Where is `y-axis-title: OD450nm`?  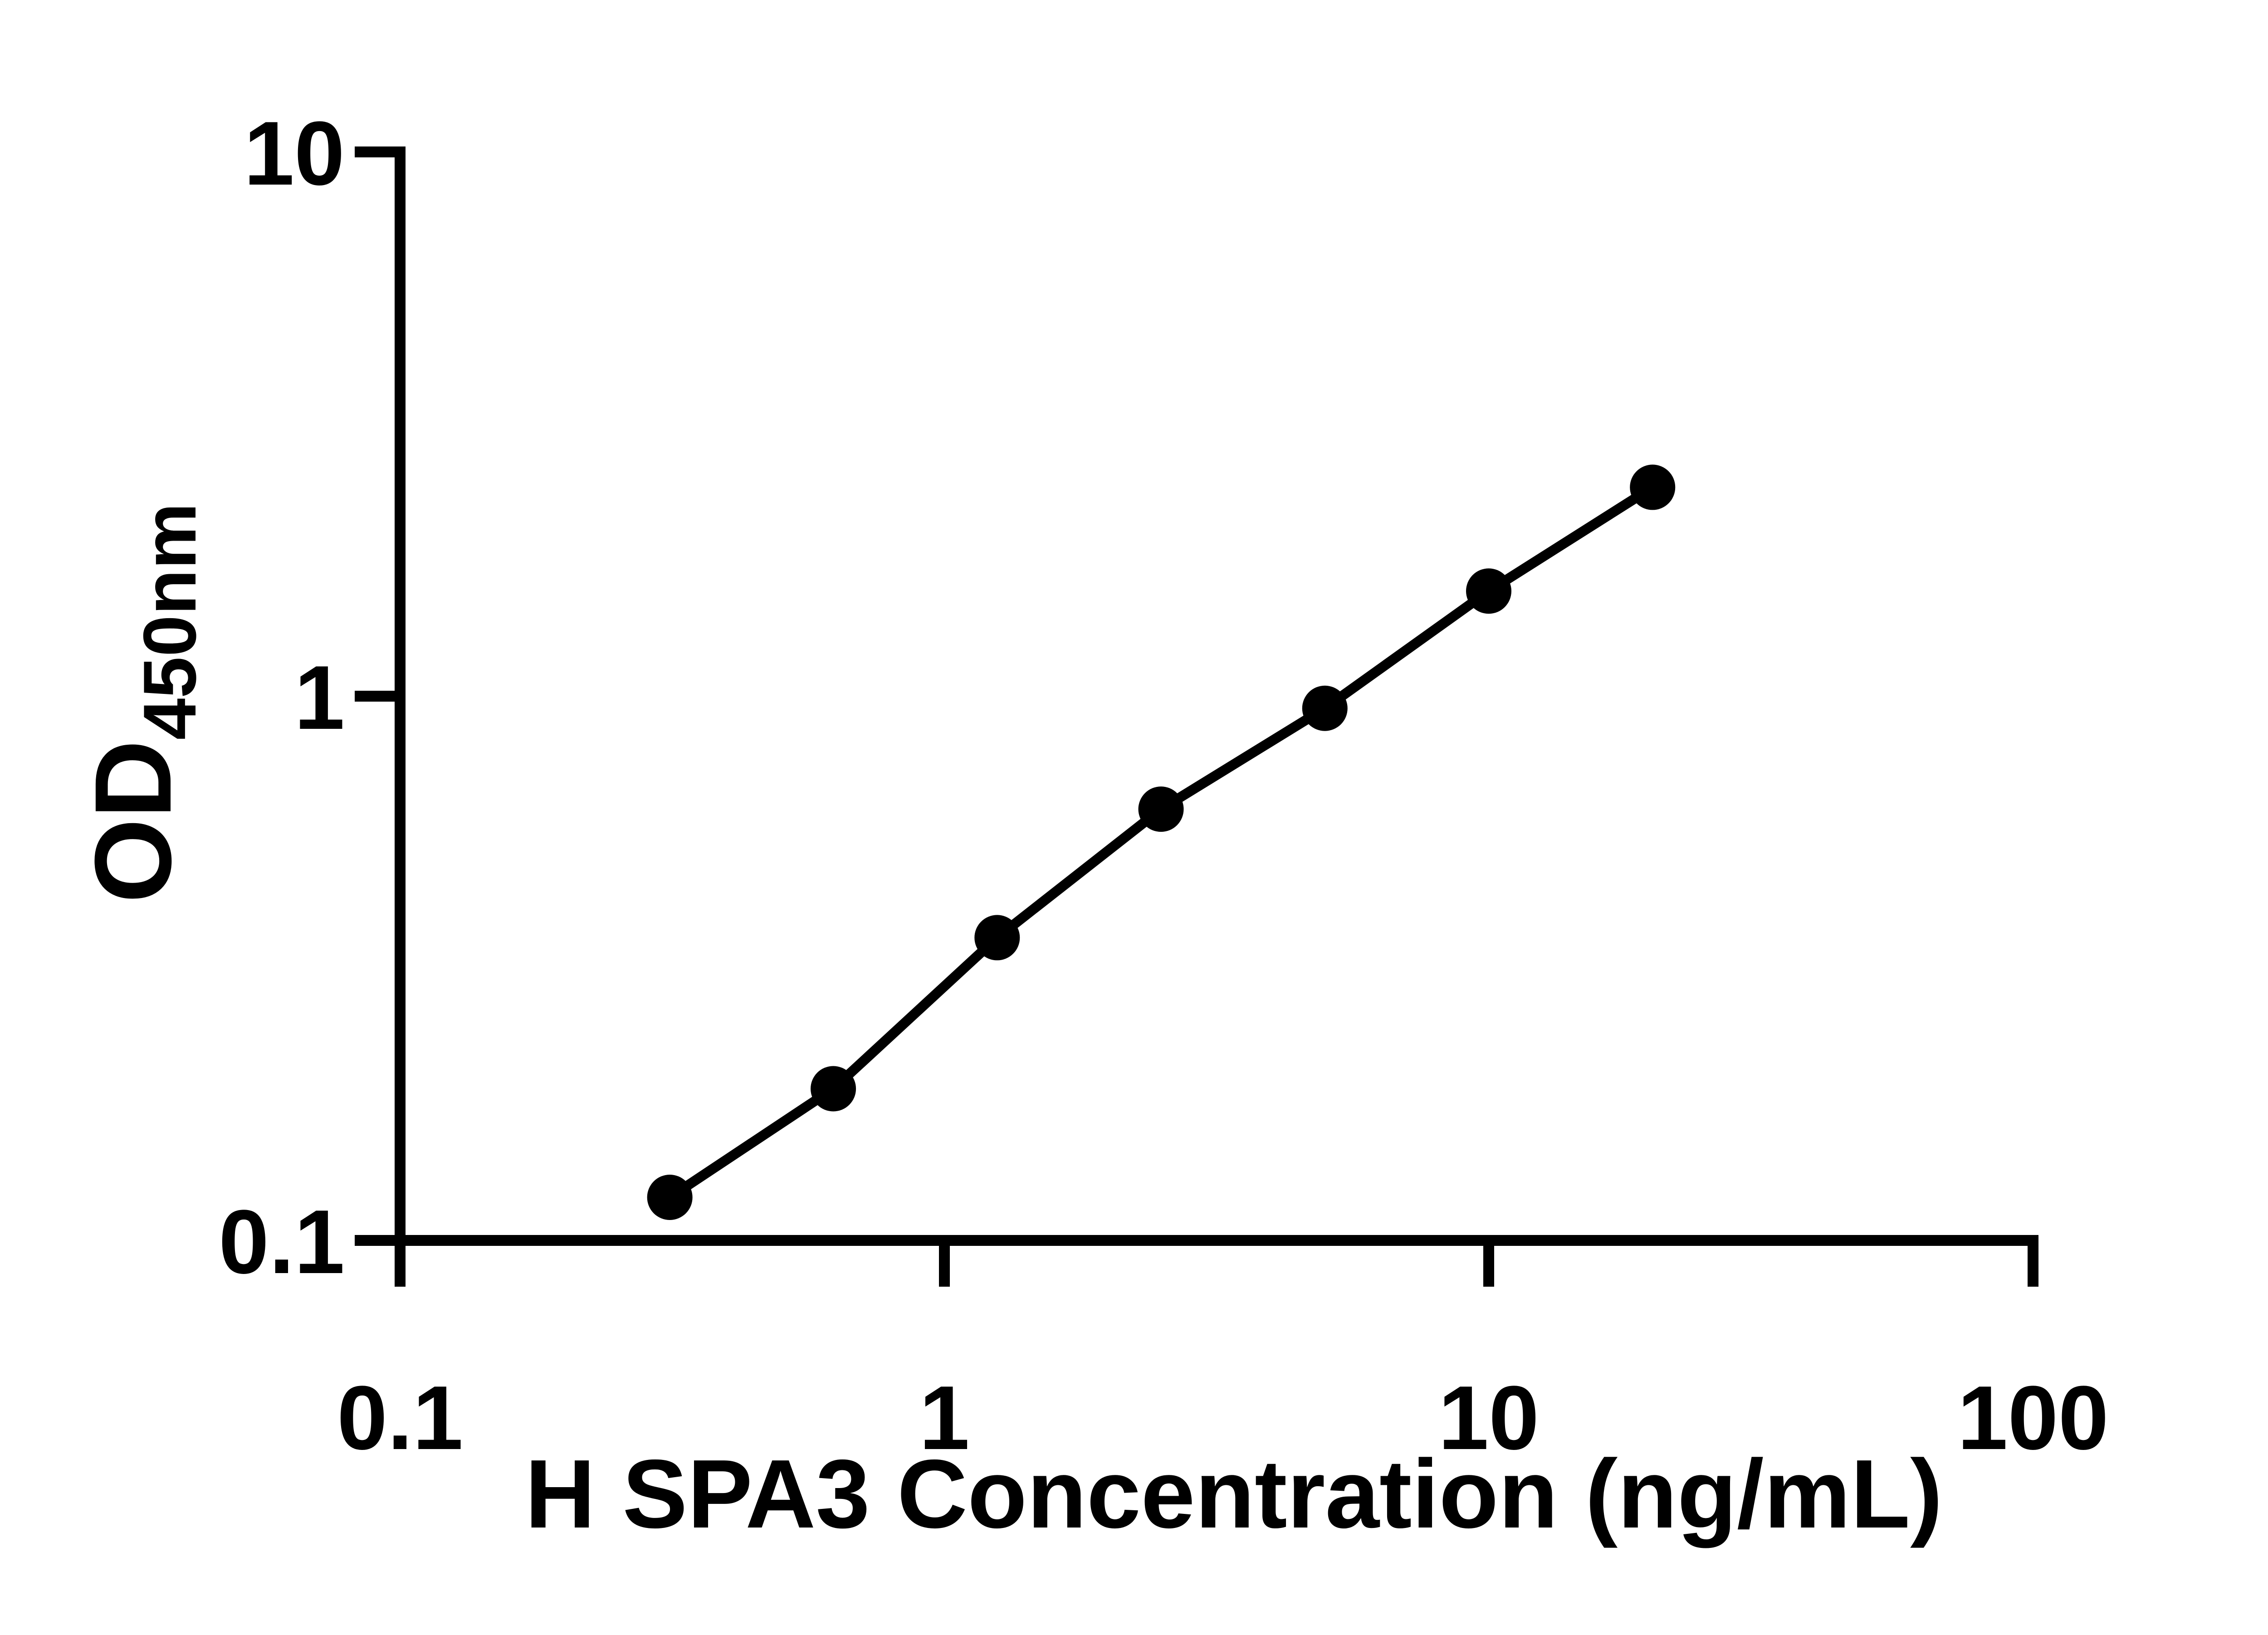
y-axis-title: OD450nm is located at coordinates (141, 703).